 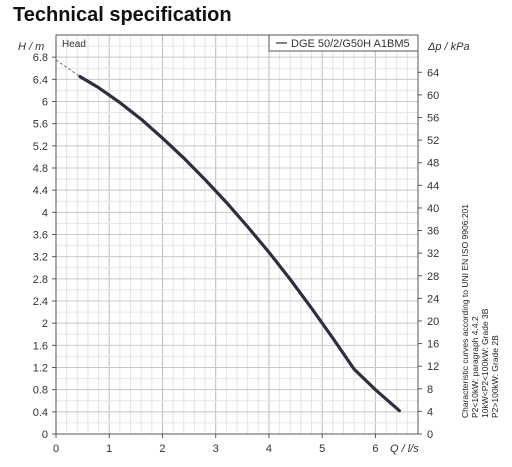 What do you see at coordinates (495, 376) in the screenshot?
I see `side-note-line: P2>100kW: Grade 2B` at bounding box center [495, 376].